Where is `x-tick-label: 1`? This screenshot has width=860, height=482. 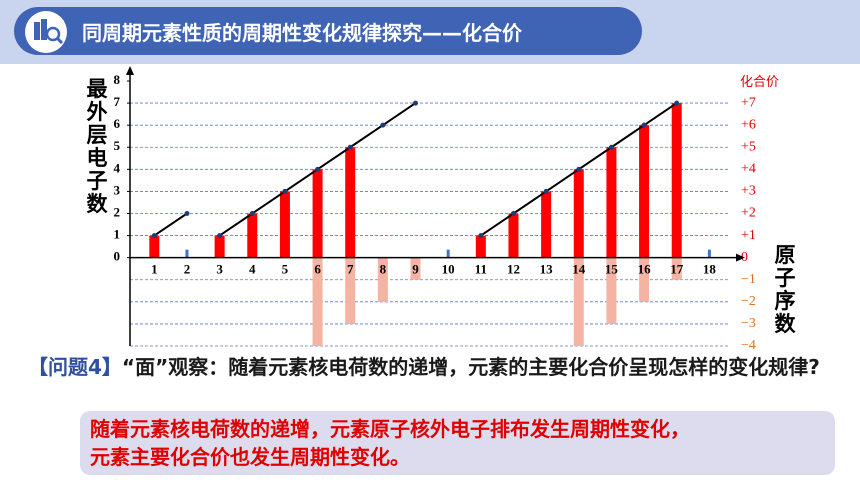 x-tick-label: 1 is located at coordinates (154, 269).